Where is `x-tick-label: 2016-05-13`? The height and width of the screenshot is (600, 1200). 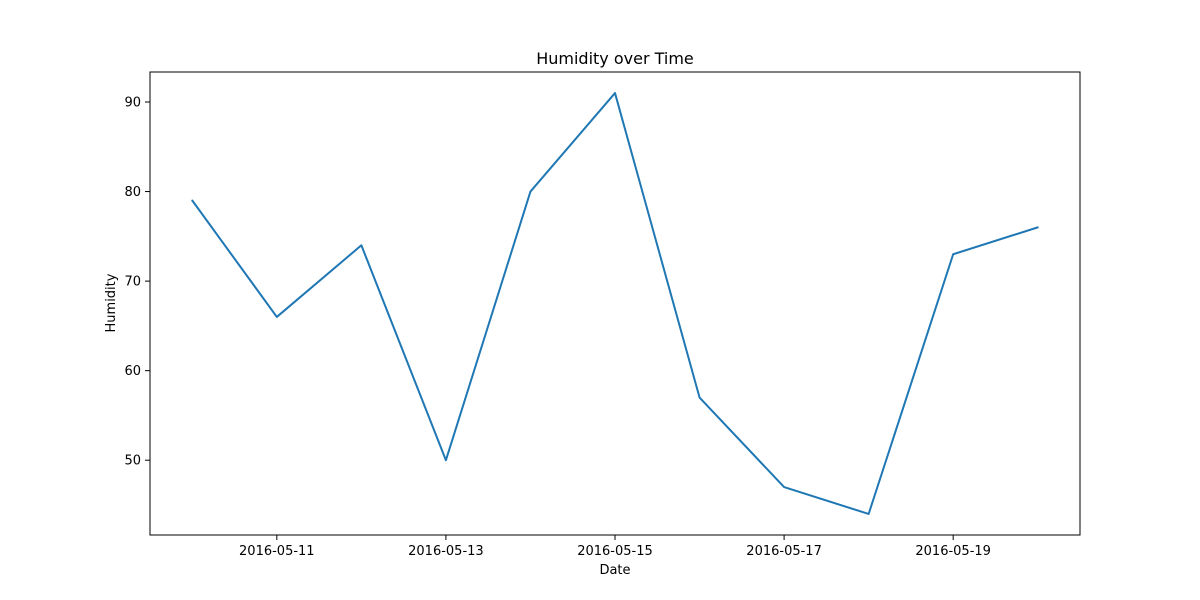 x-tick-label: 2016-05-13 is located at coordinates (446, 551).